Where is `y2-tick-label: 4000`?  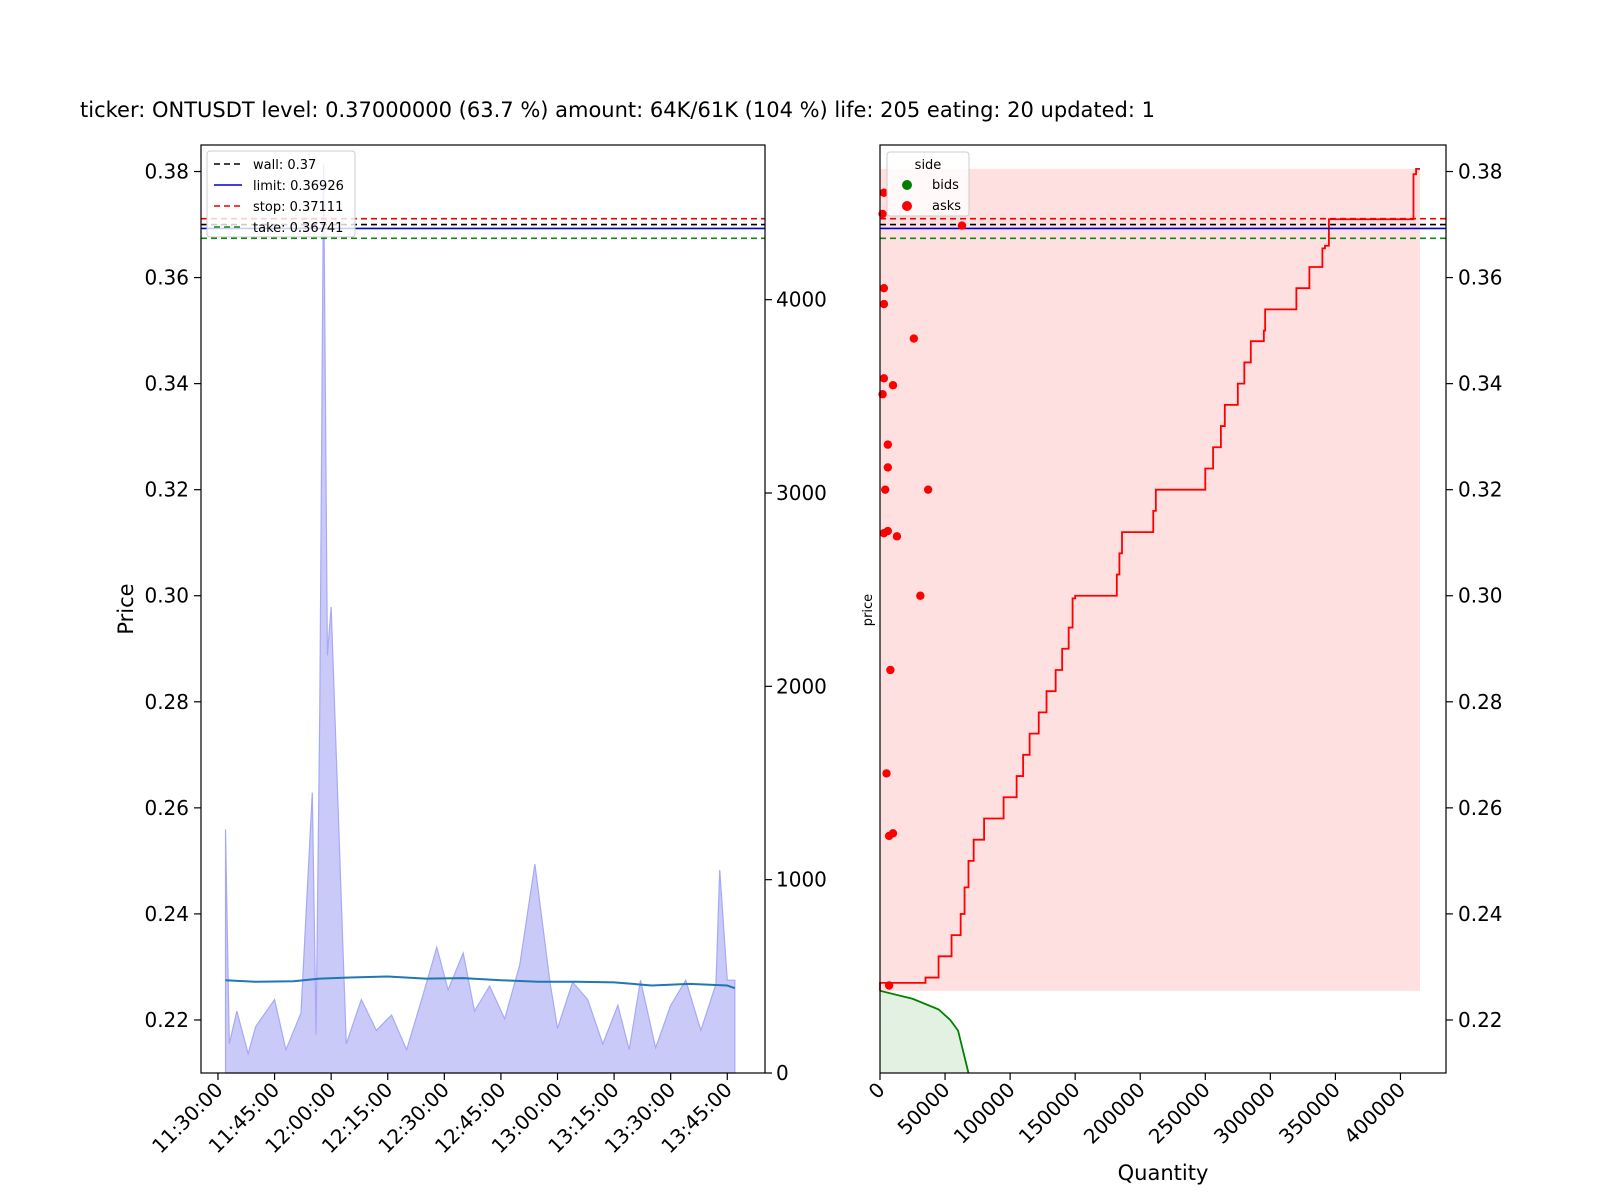
y2-tick-label: 4000 is located at coordinates (801, 300).